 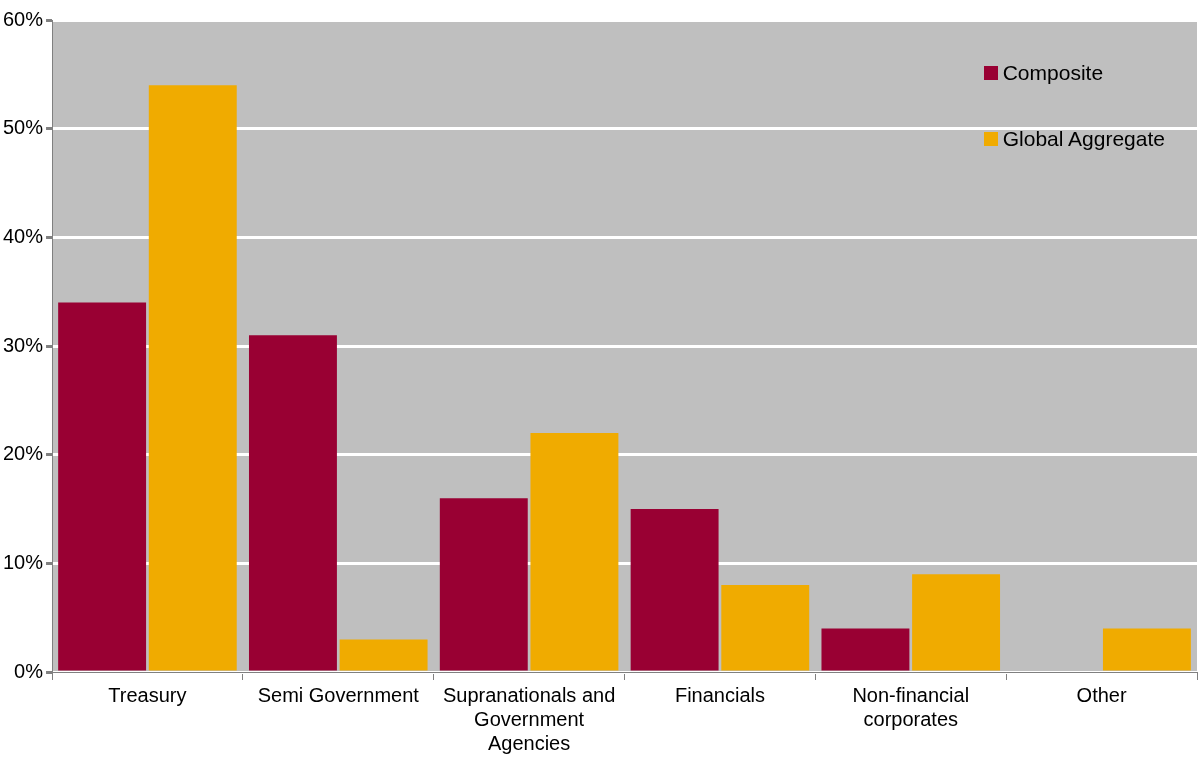 What do you see at coordinates (1101, 694) in the screenshot?
I see `x-tick-label: Other` at bounding box center [1101, 694].